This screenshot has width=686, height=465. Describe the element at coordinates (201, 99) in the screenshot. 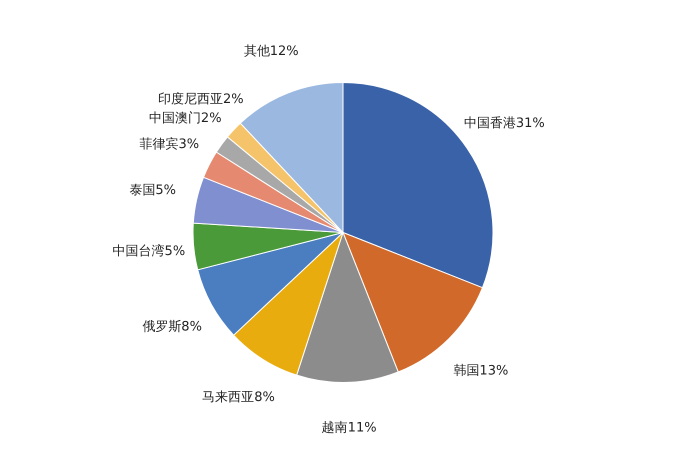

I see `slice-label: 印度尼西亚2%` at that location.